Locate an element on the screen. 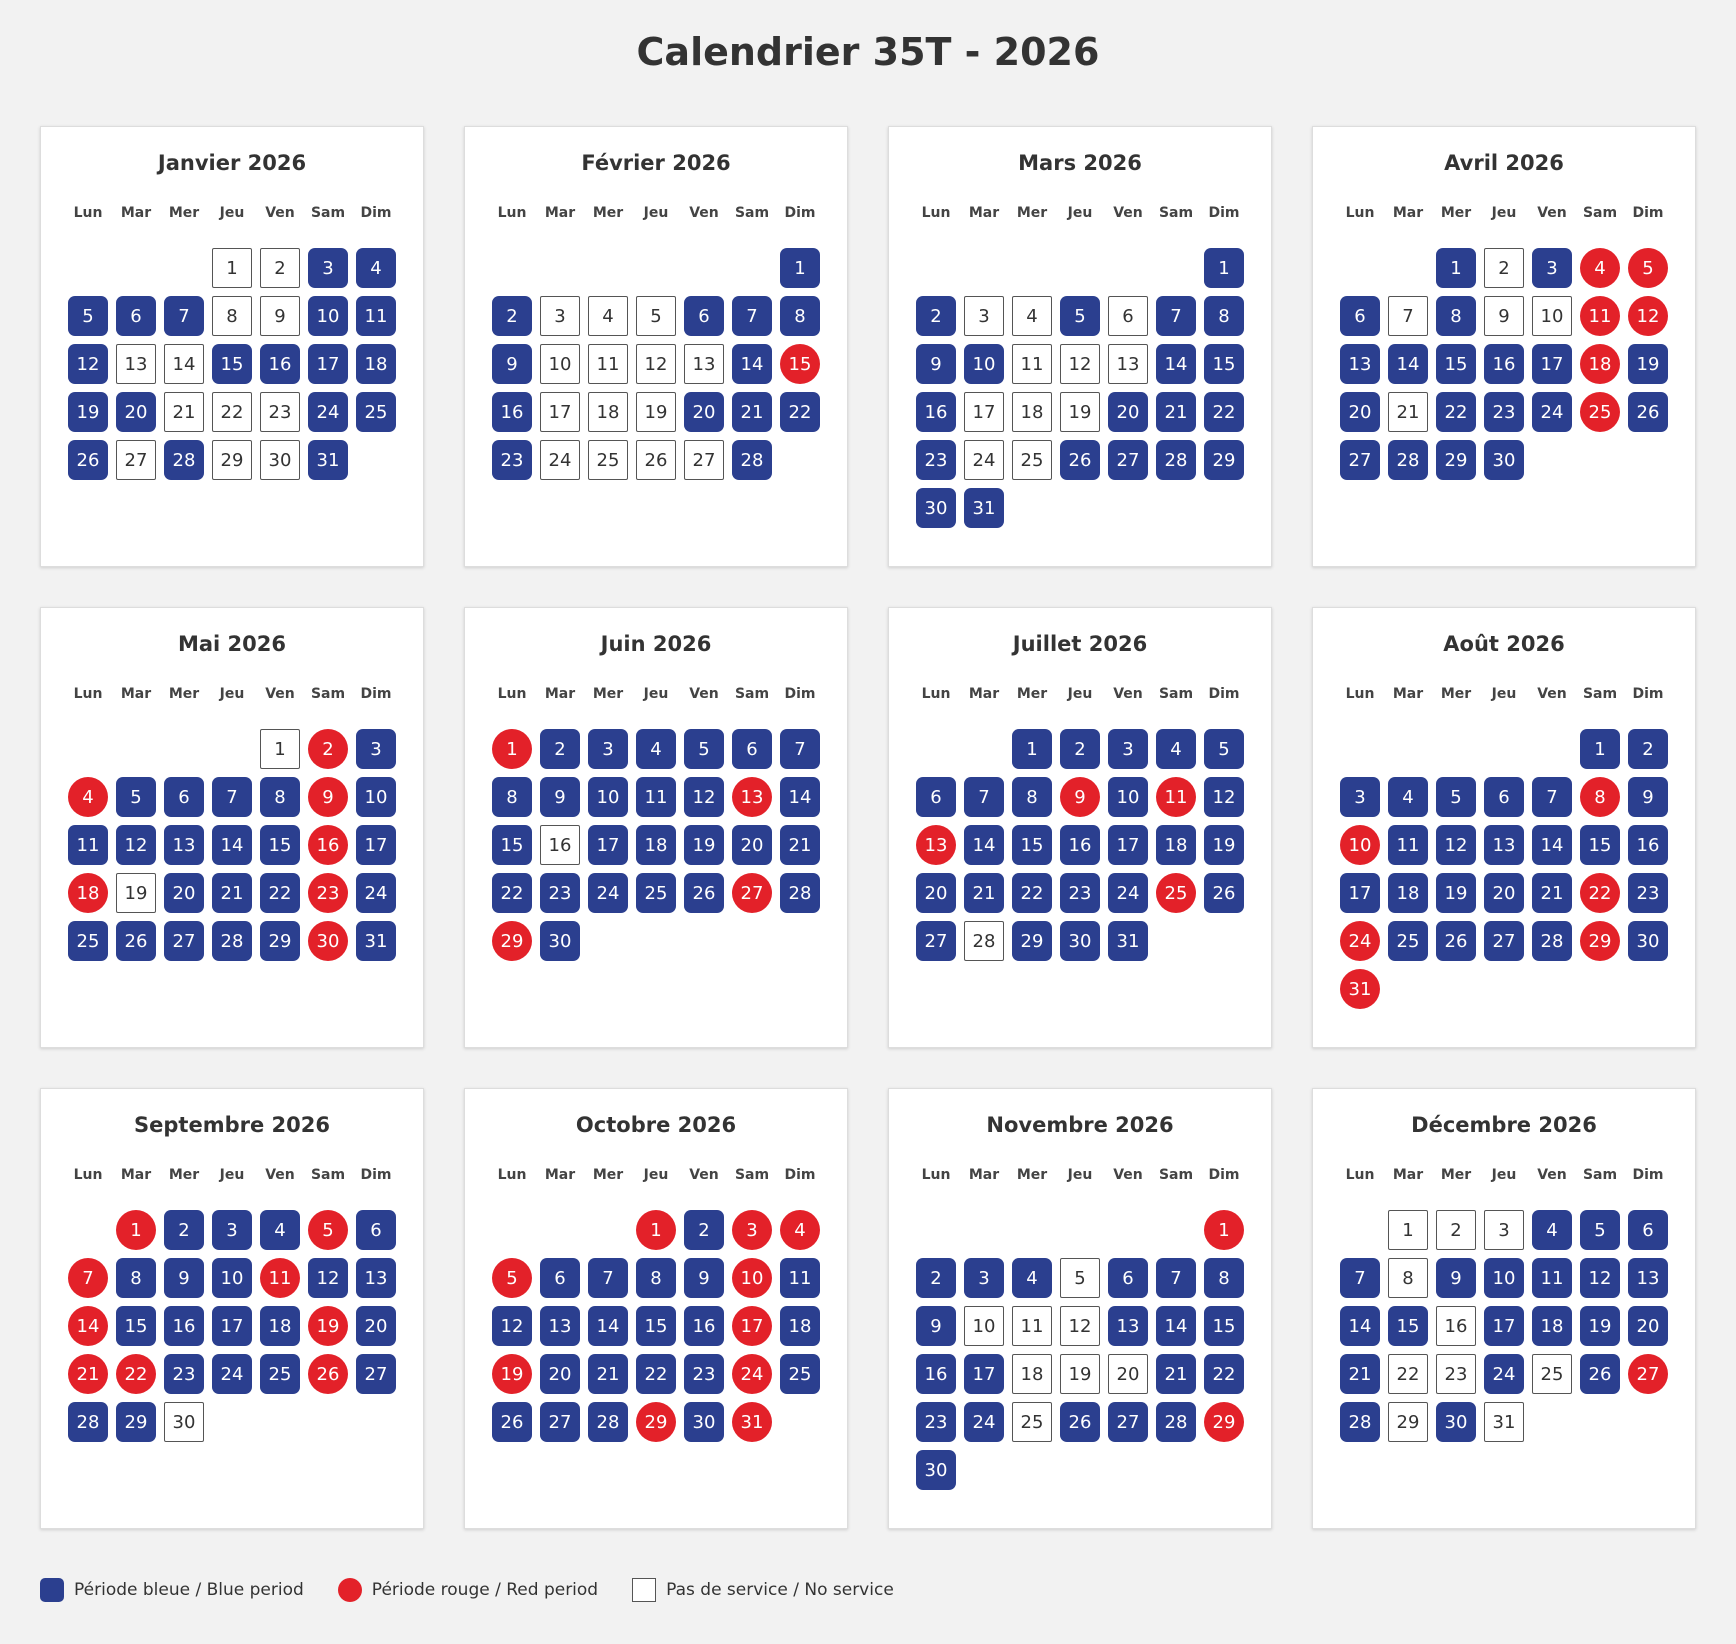 The height and width of the screenshot is (1644, 1736). month-title: Mai 2026 is located at coordinates (232, 644).